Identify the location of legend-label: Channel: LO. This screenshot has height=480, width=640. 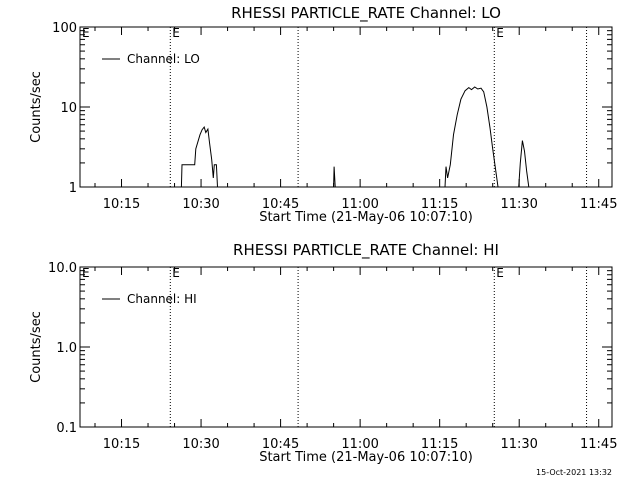
(163, 59).